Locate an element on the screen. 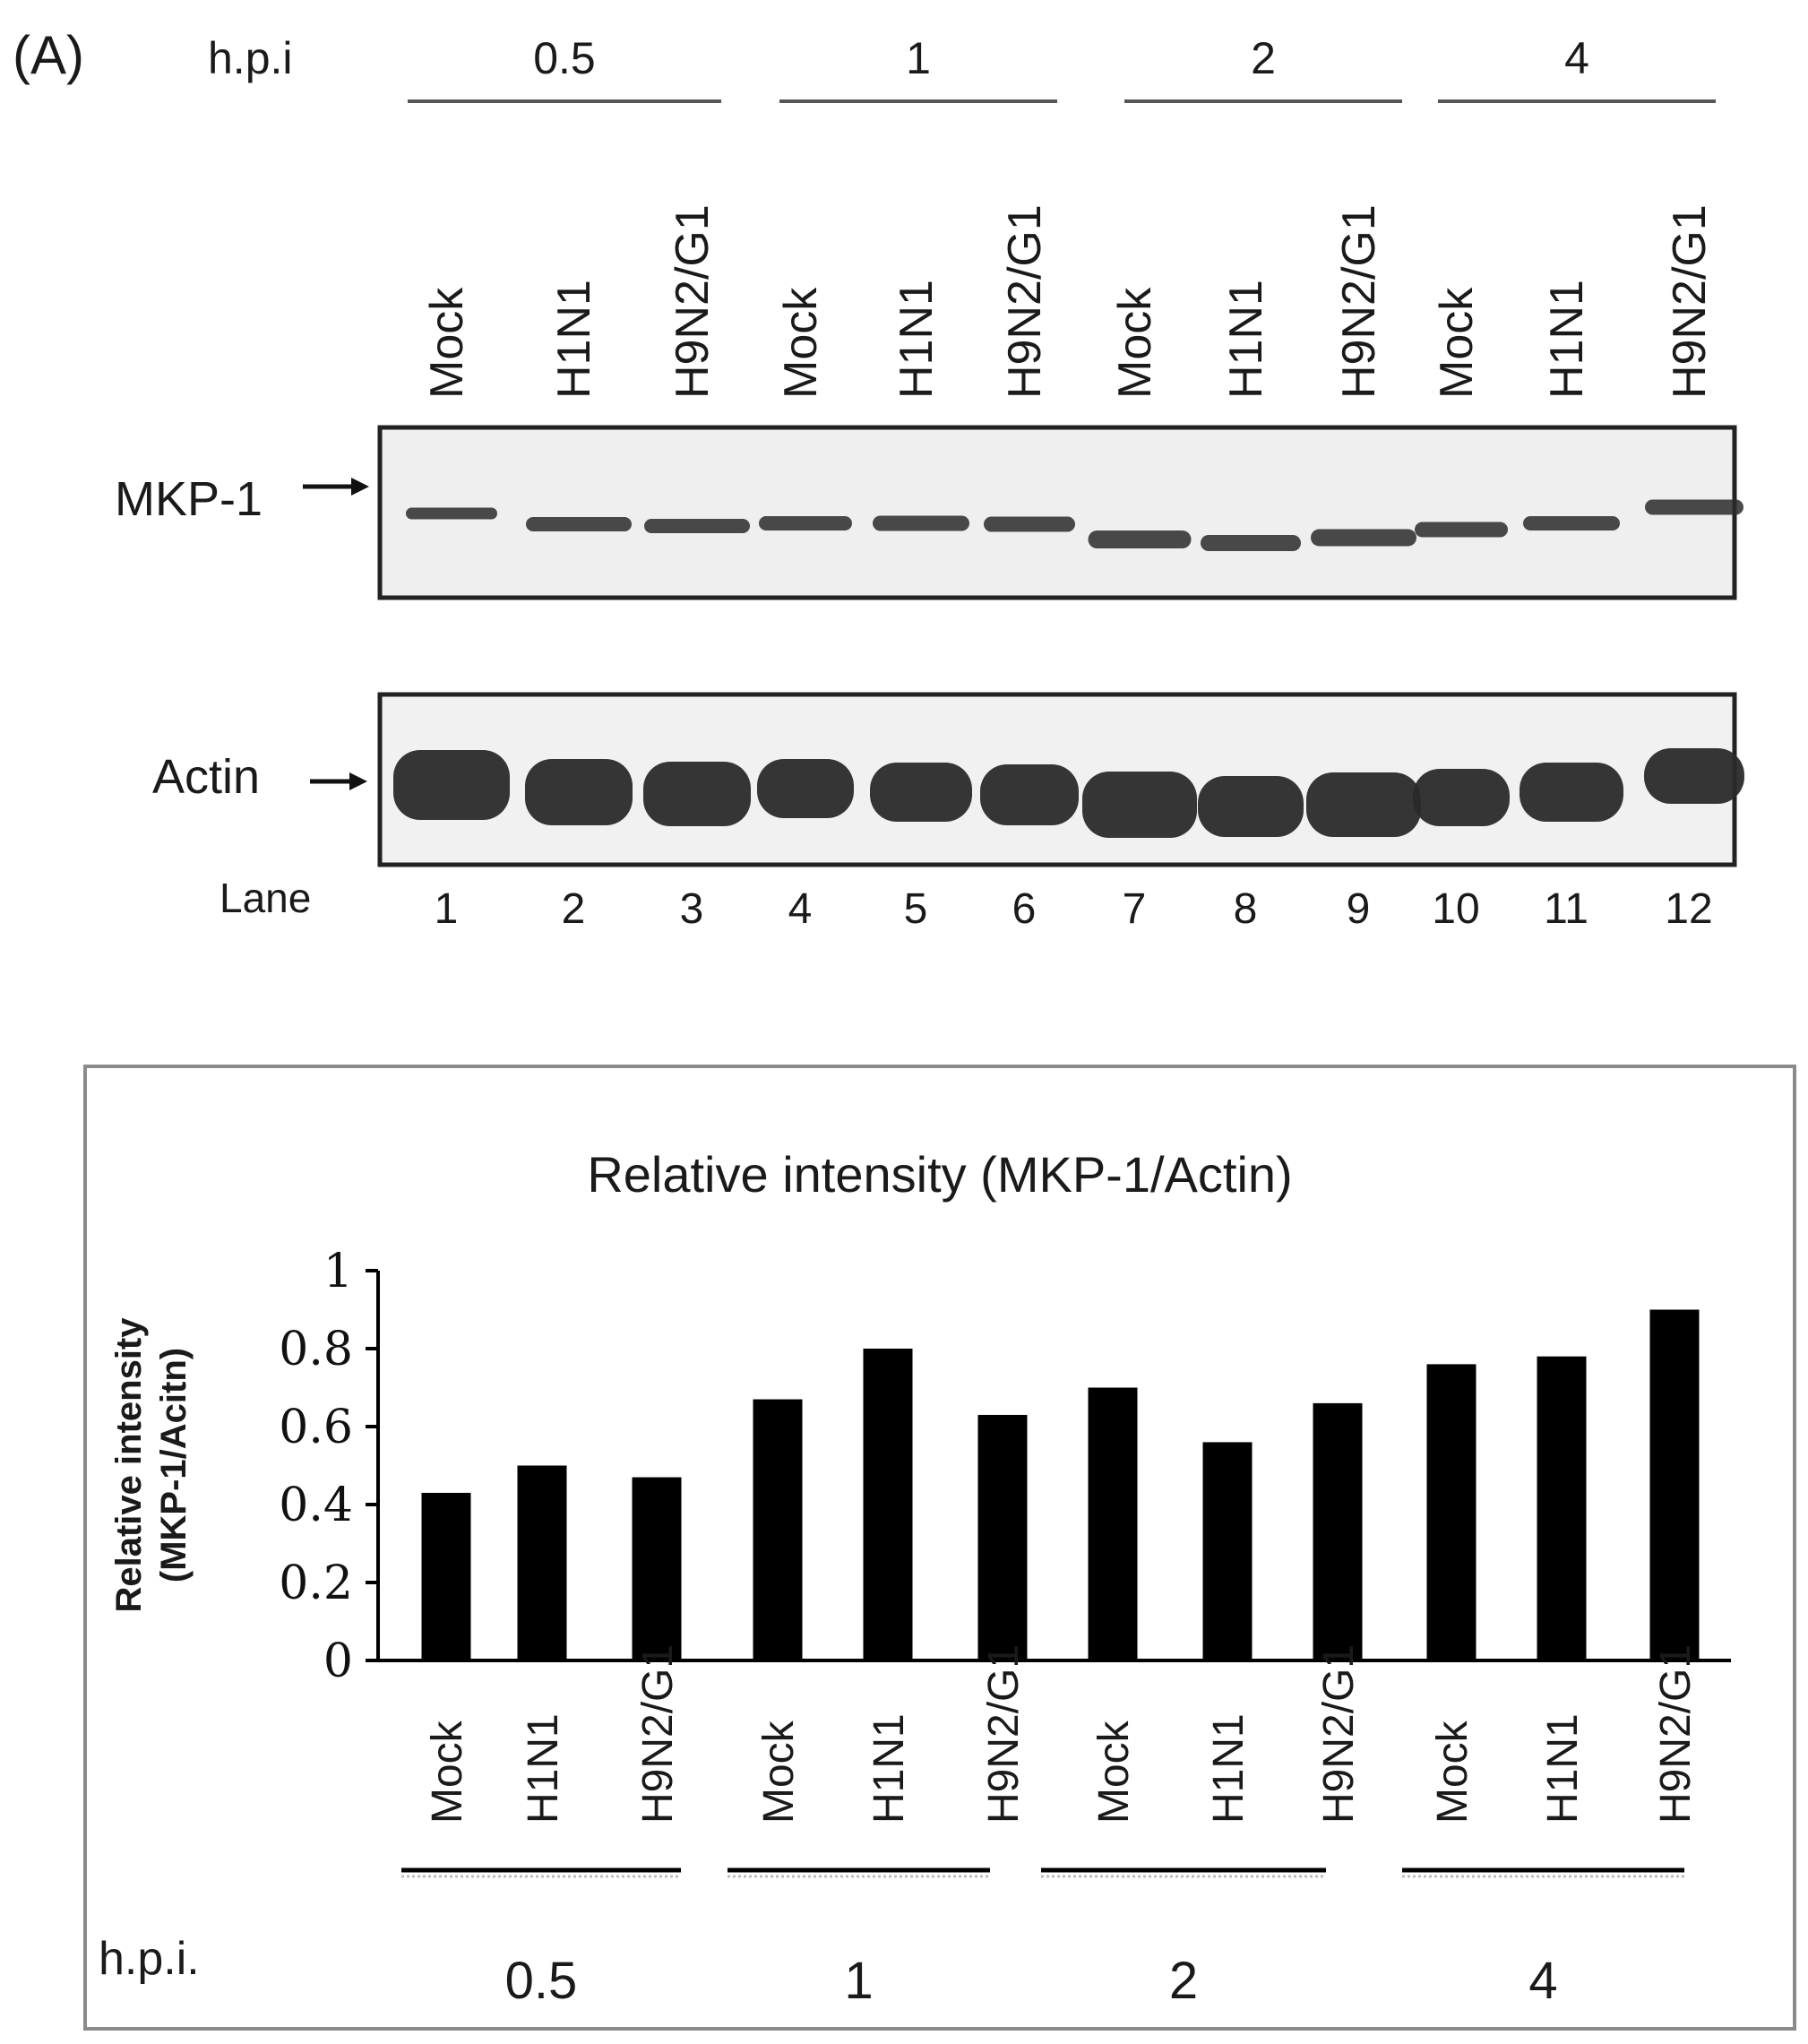  panel-label: (A) is located at coordinates (49, 55).